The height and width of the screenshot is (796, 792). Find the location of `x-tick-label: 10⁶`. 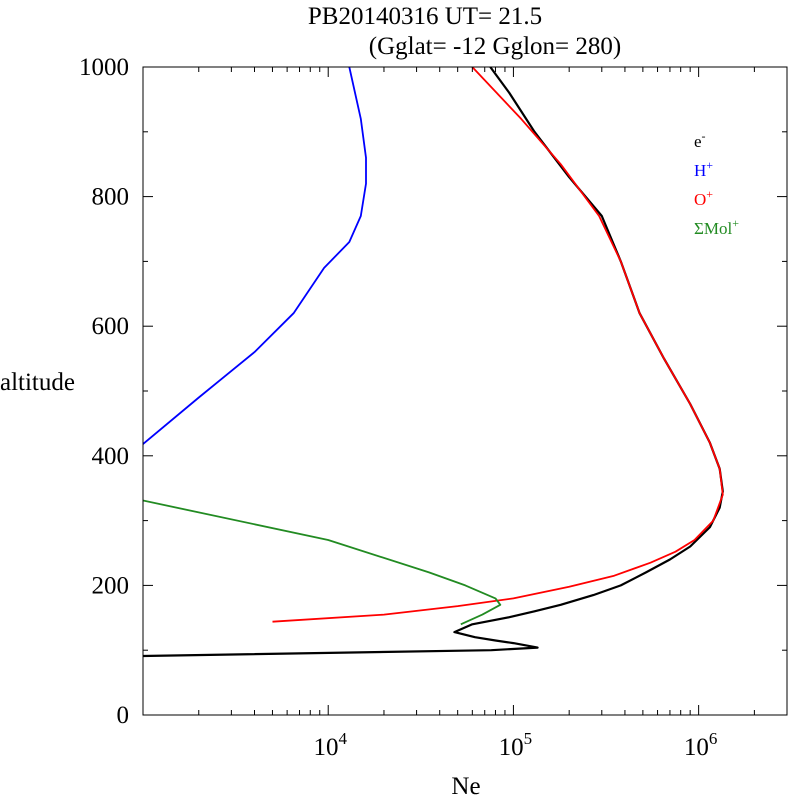

x-tick-label: 10⁶ is located at coordinates (701, 745).